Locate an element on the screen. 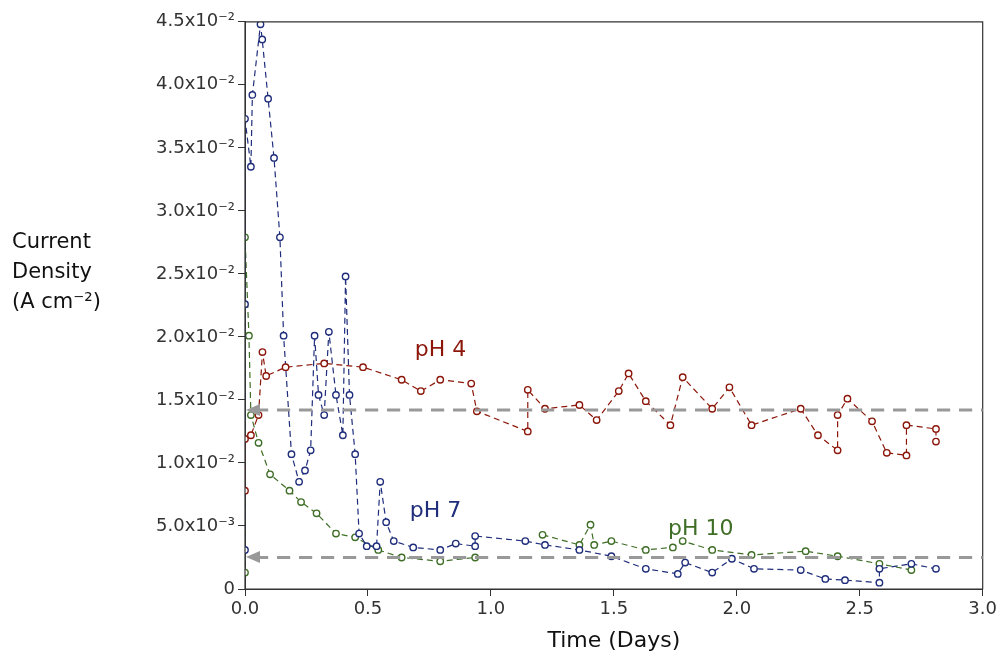 The width and height of the screenshot is (1008, 666). y-tick-label: 2.0x10⁻² is located at coordinates (195, 335).